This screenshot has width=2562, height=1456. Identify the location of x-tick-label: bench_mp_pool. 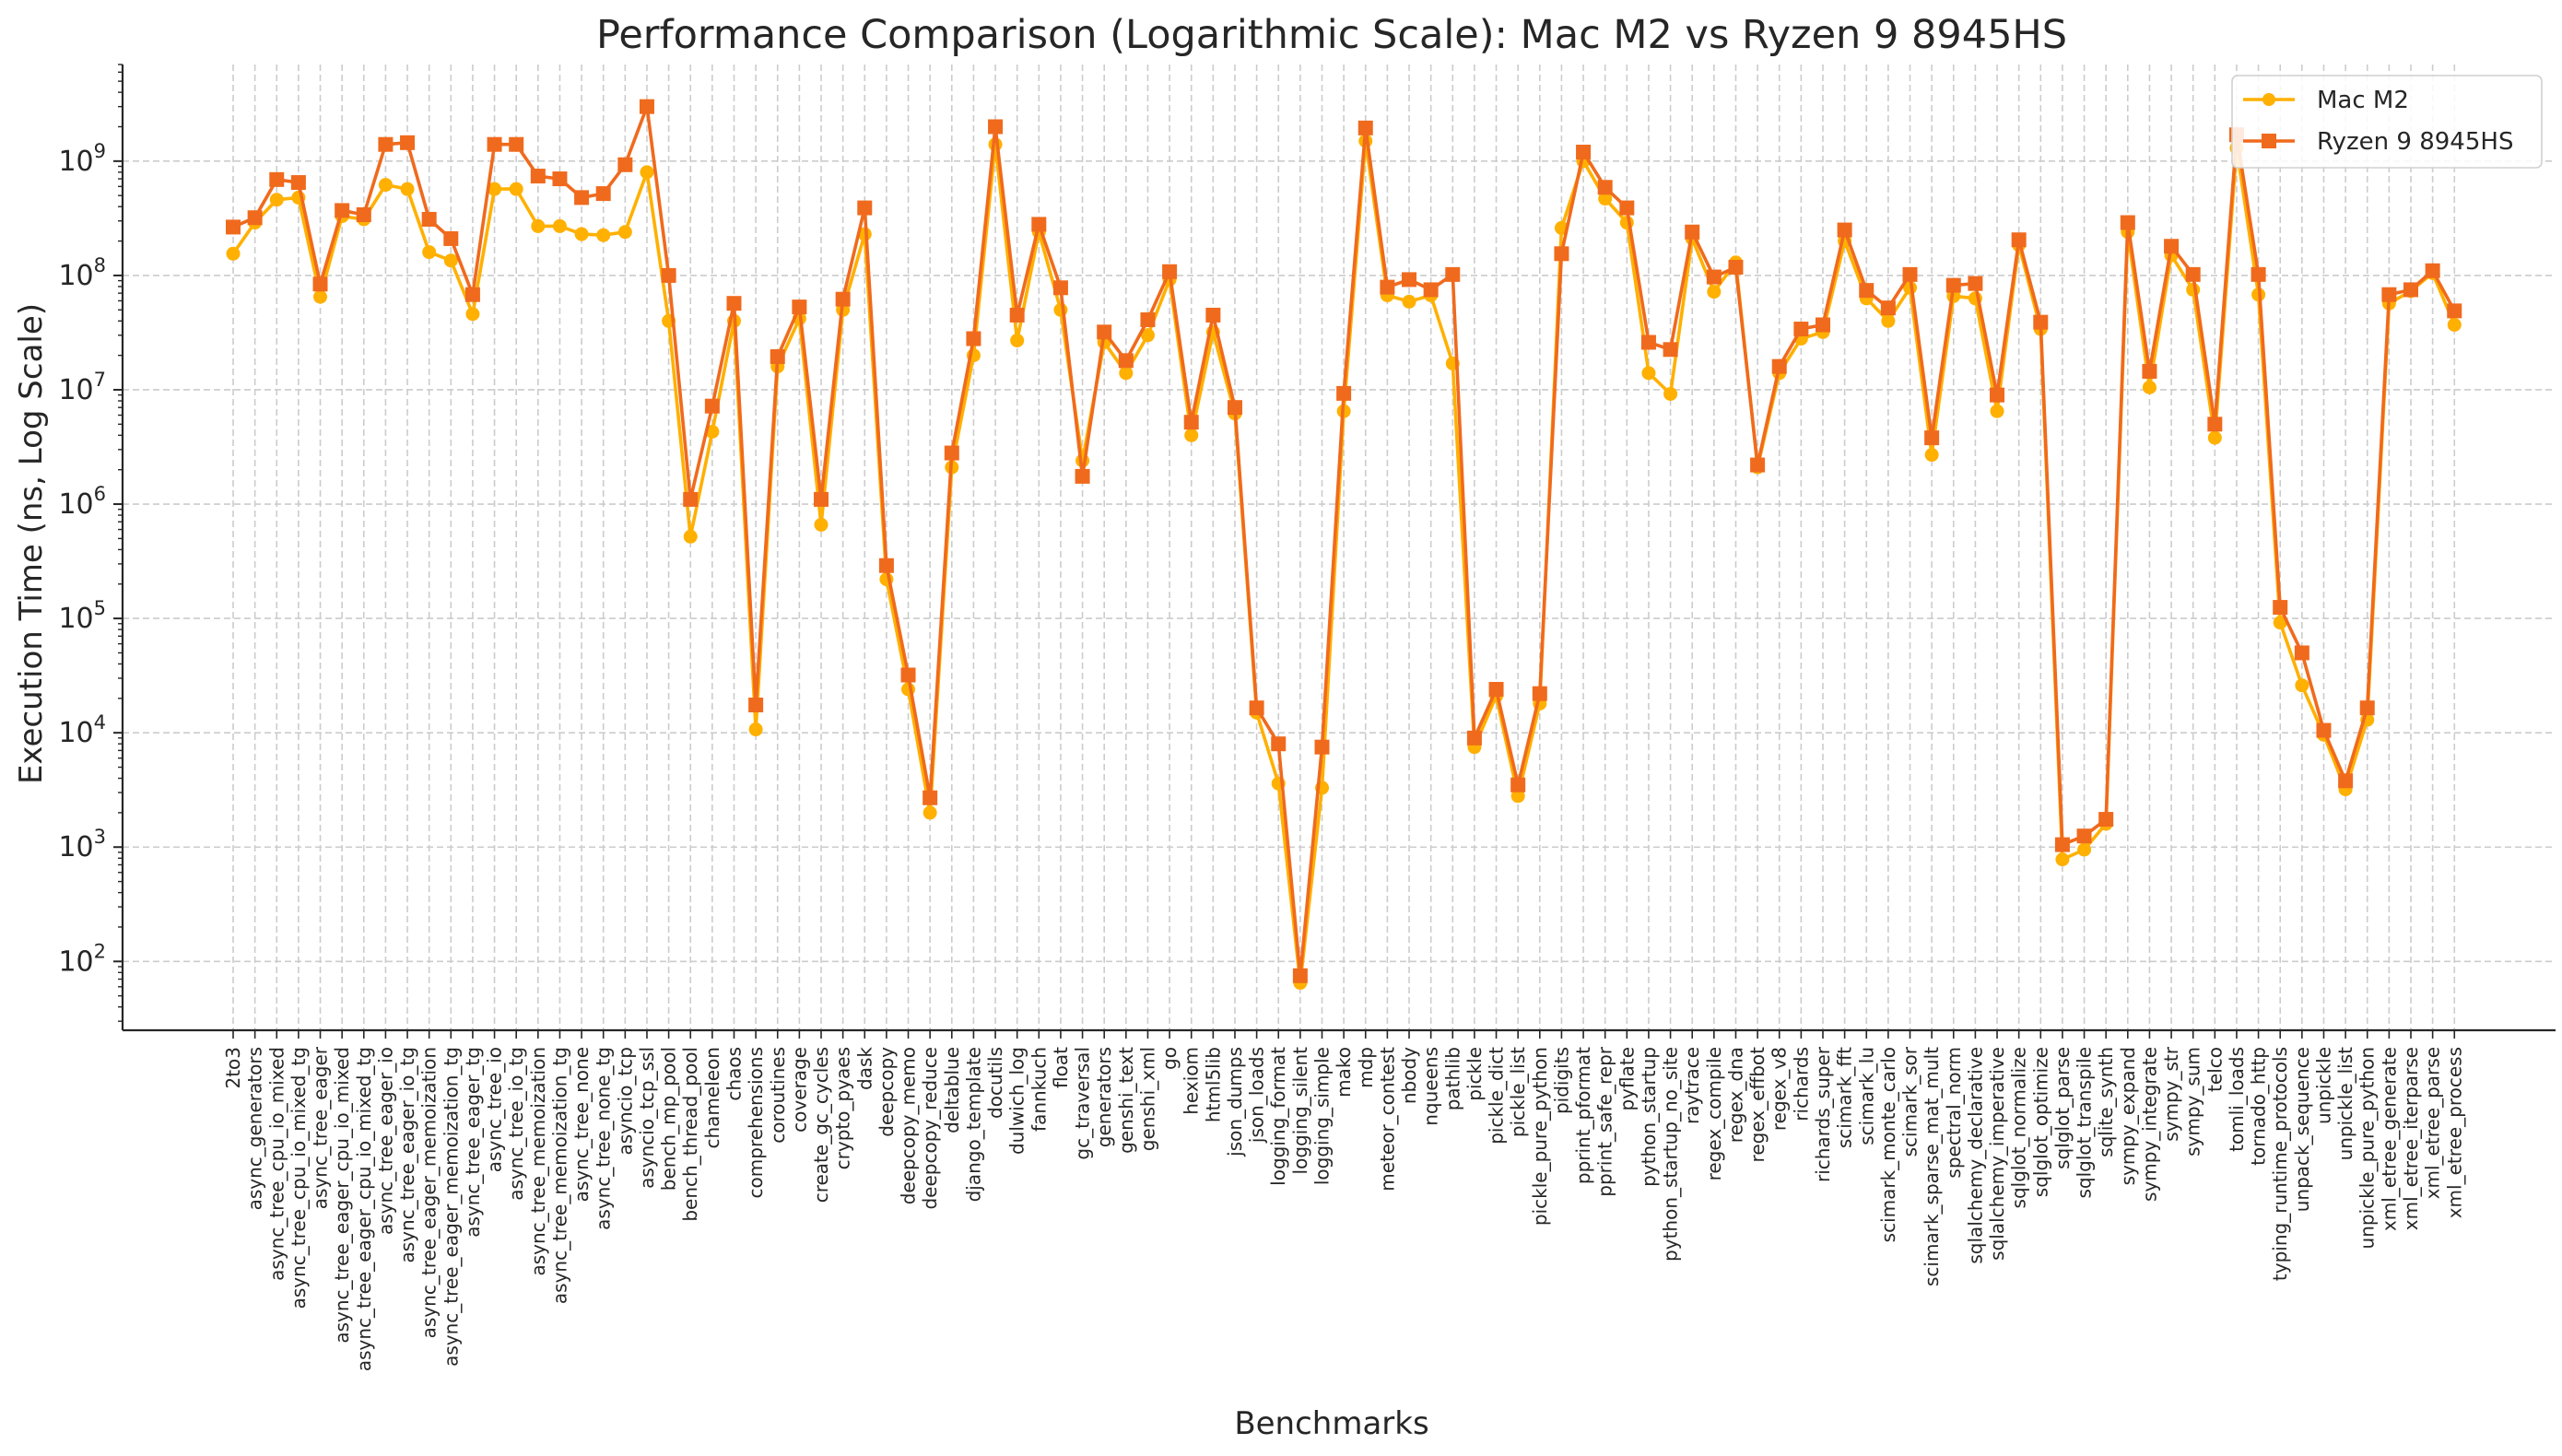
(669, 1119).